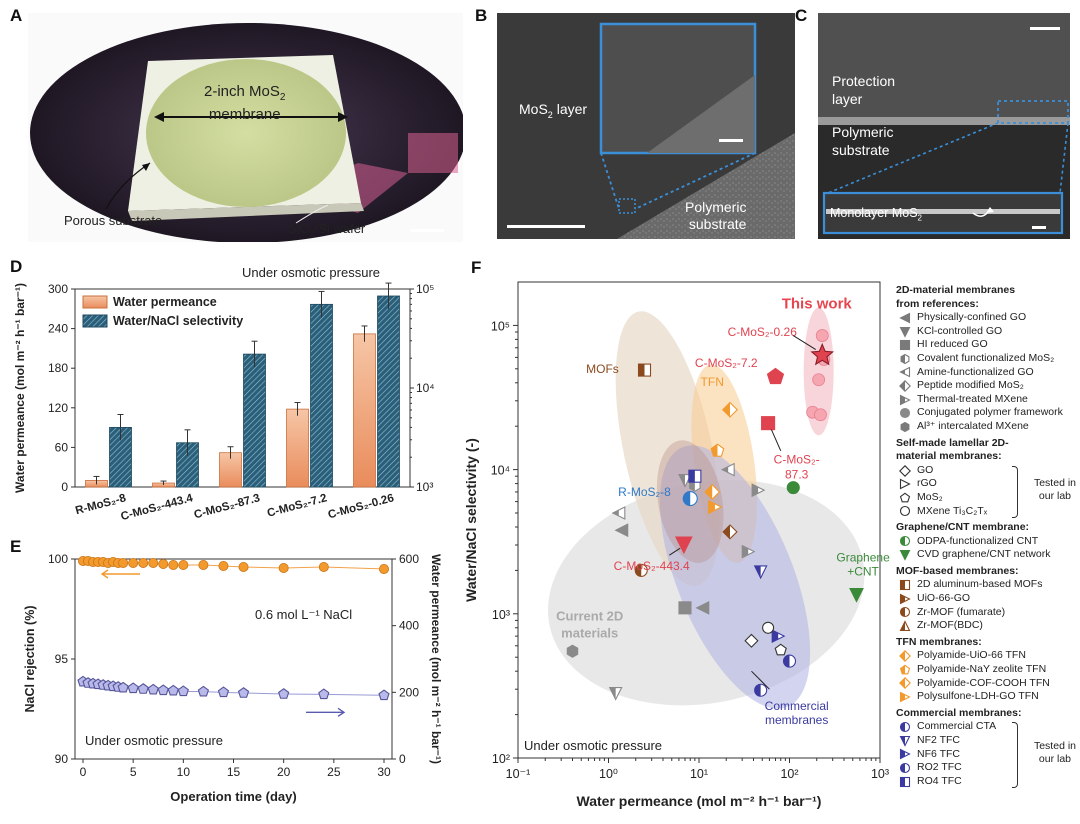 The image size is (1080, 824). I want to click on legend-item-label: RO4 TFC, so click(939, 780).